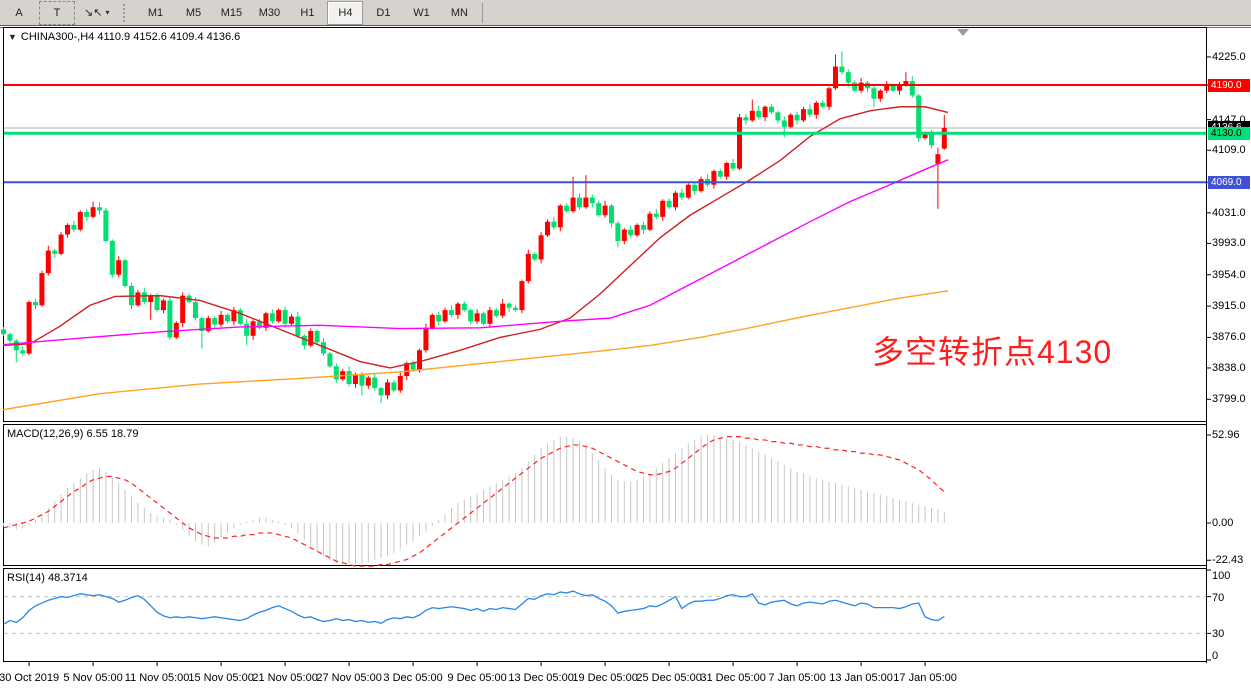 This screenshot has height=695, width=1251. I want to click on text-tool-button: T, so click(57, 12).